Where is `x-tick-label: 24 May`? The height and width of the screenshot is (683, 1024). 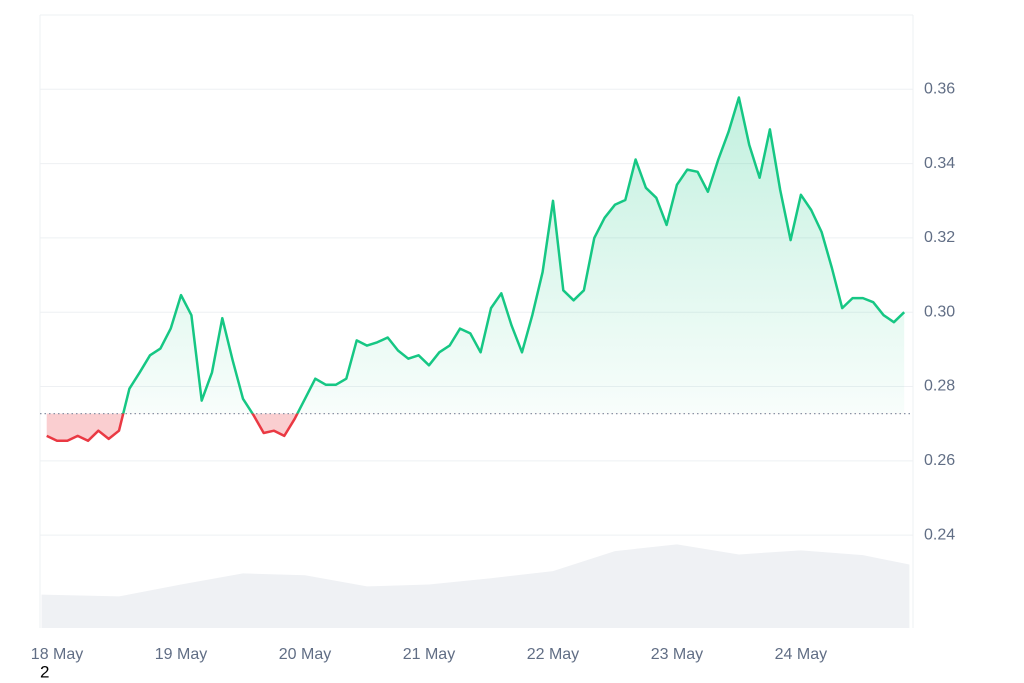 x-tick-label: 24 May is located at coordinates (801, 654).